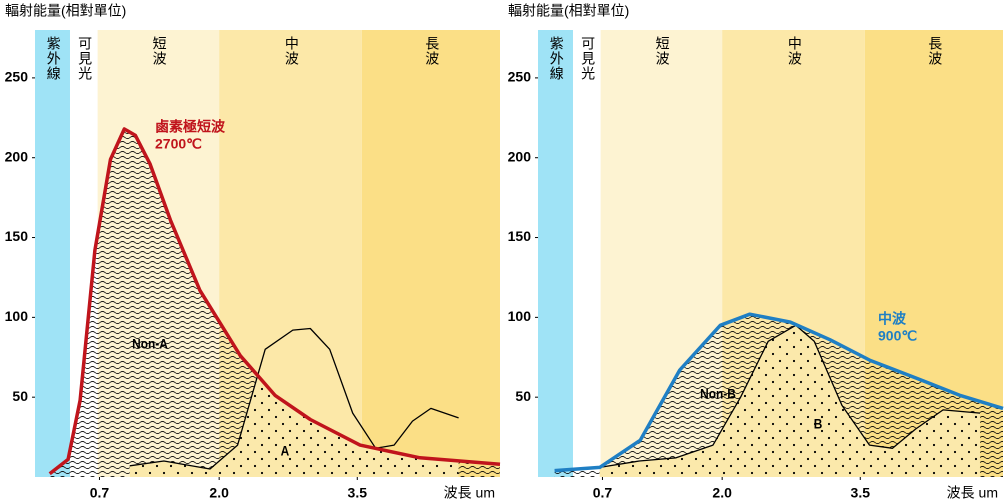 This screenshot has width=1005, height=504. I want to click on curve-label: 2700℃, so click(178, 144).